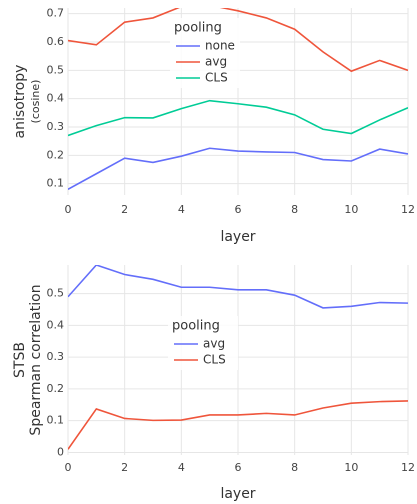  I want to click on y-axis-sublabel: Spearman correlation, so click(36, 359).